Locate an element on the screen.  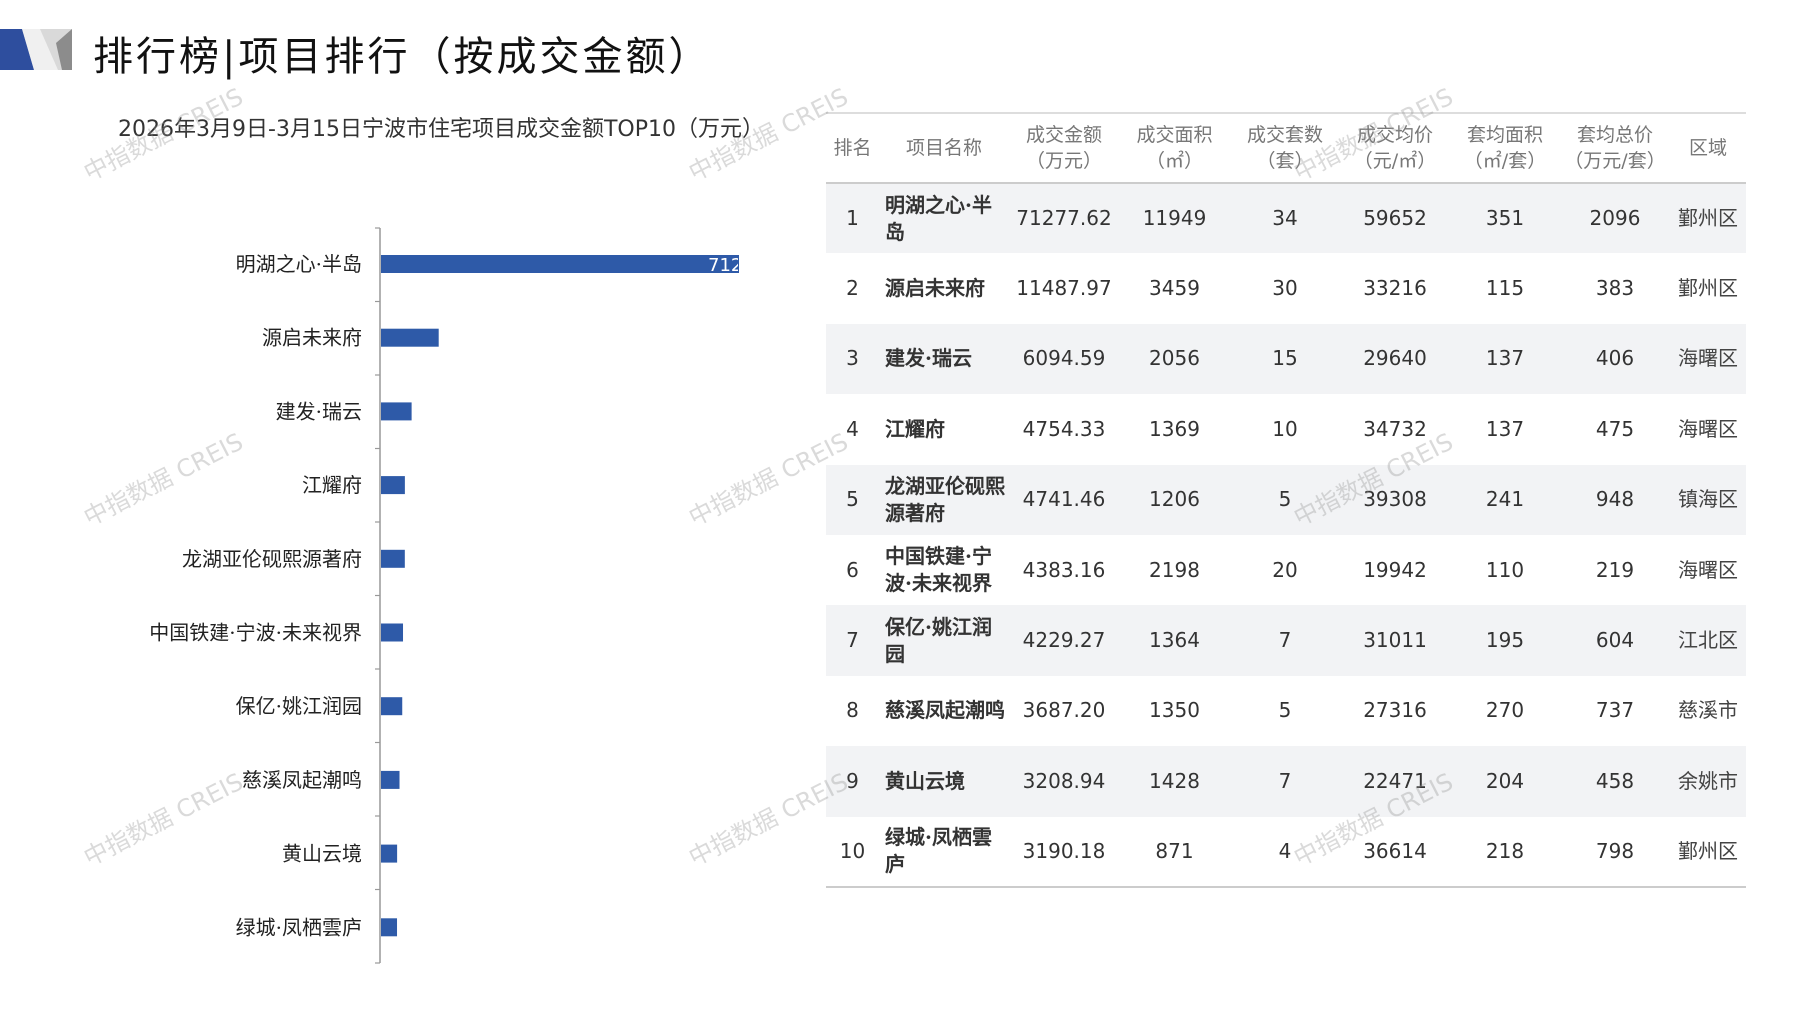
category-label: 绿城·凤栖雲庐 is located at coordinates (299, 927).